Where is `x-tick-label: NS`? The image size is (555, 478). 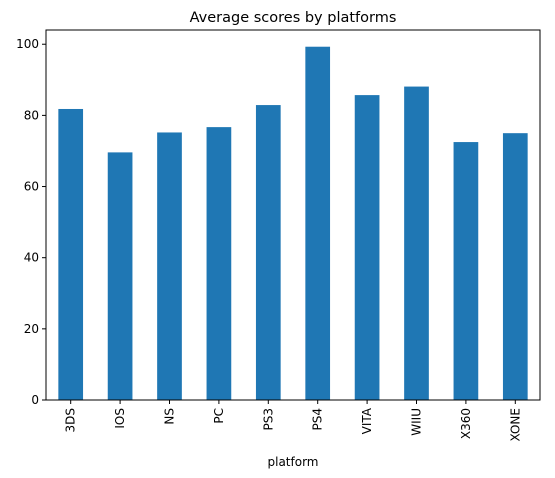 x-tick-label: NS is located at coordinates (170, 416).